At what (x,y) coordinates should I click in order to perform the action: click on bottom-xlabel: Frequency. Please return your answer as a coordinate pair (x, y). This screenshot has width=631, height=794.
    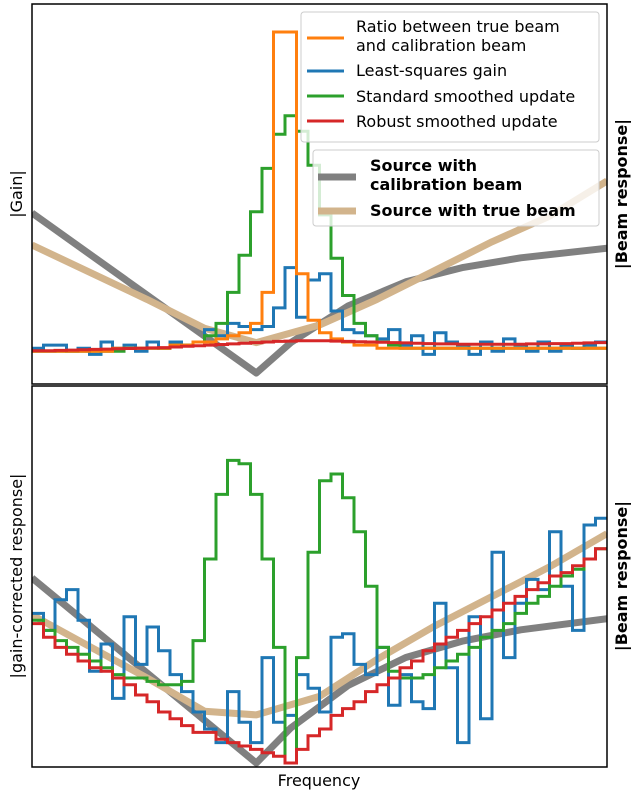
    Looking at the image, I should click on (319, 780).